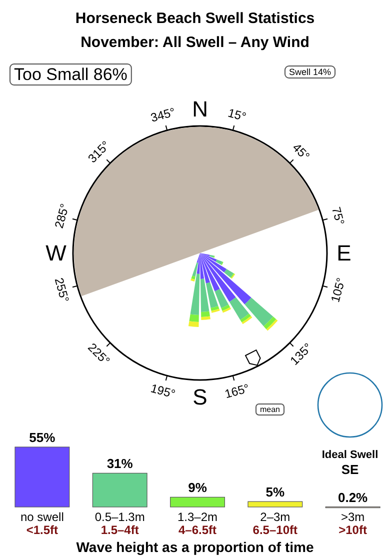  What do you see at coordinates (195, 18) in the screenshot?
I see `text: Horseneck Beach Swell Statistics` at bounding box center [195, 18].